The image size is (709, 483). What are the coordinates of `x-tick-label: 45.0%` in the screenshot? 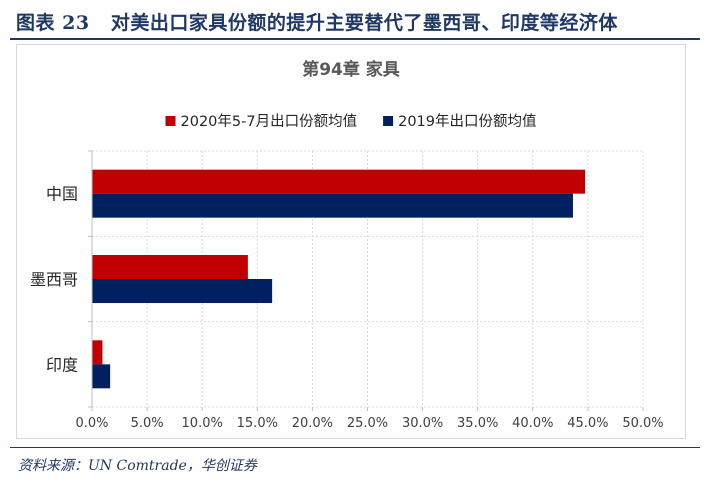 It's located at (587, 423).